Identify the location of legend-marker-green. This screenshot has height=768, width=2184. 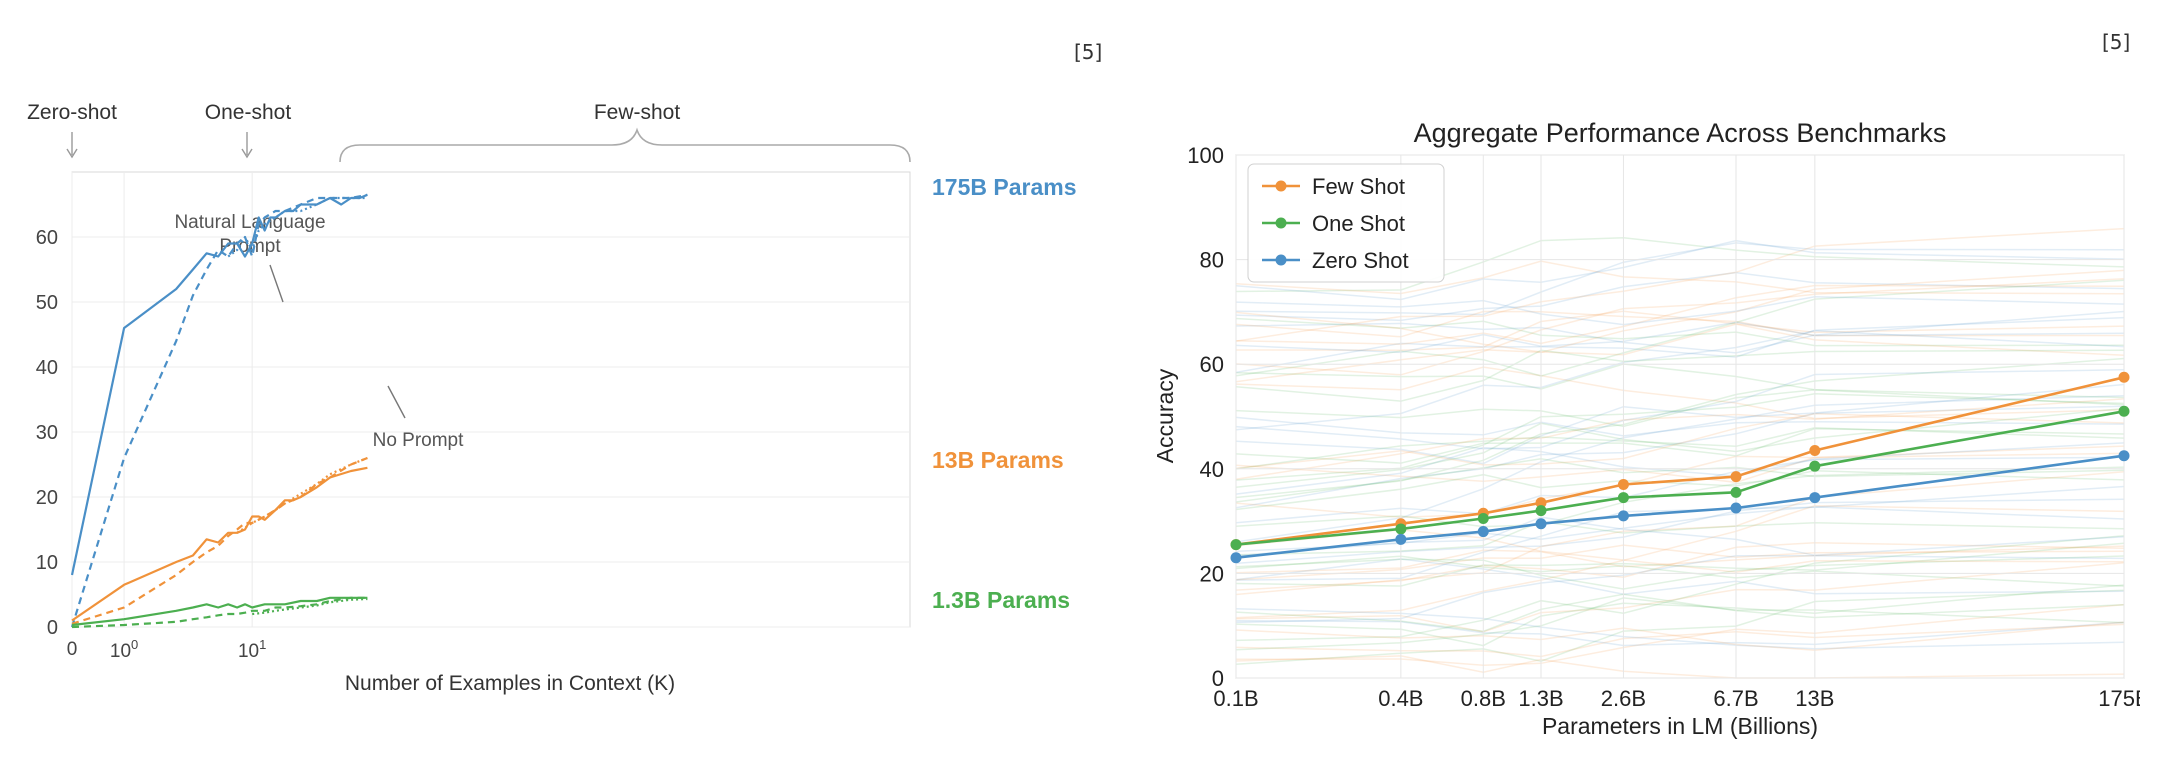
(1281, 223).